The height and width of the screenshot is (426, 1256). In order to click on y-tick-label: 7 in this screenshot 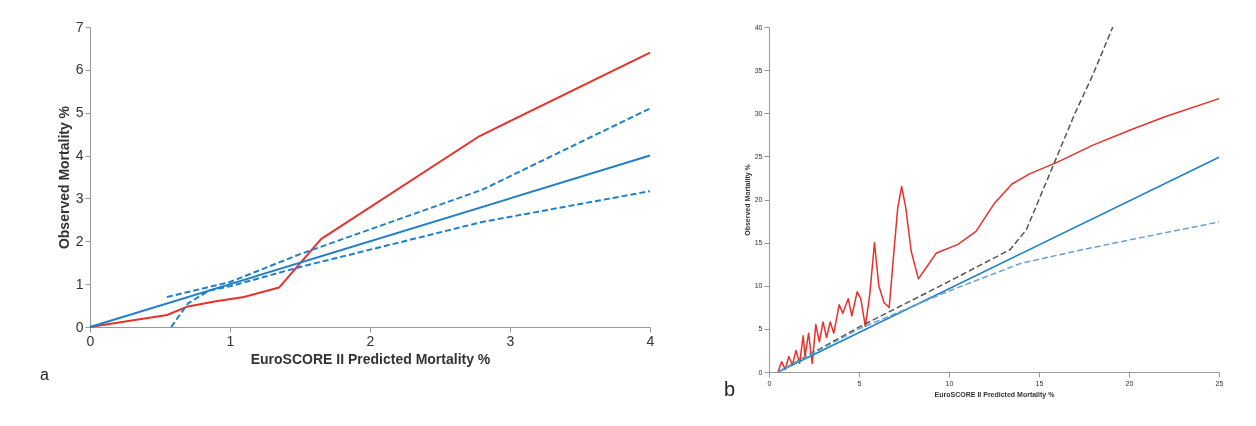, I will do `click(79, 26)`.